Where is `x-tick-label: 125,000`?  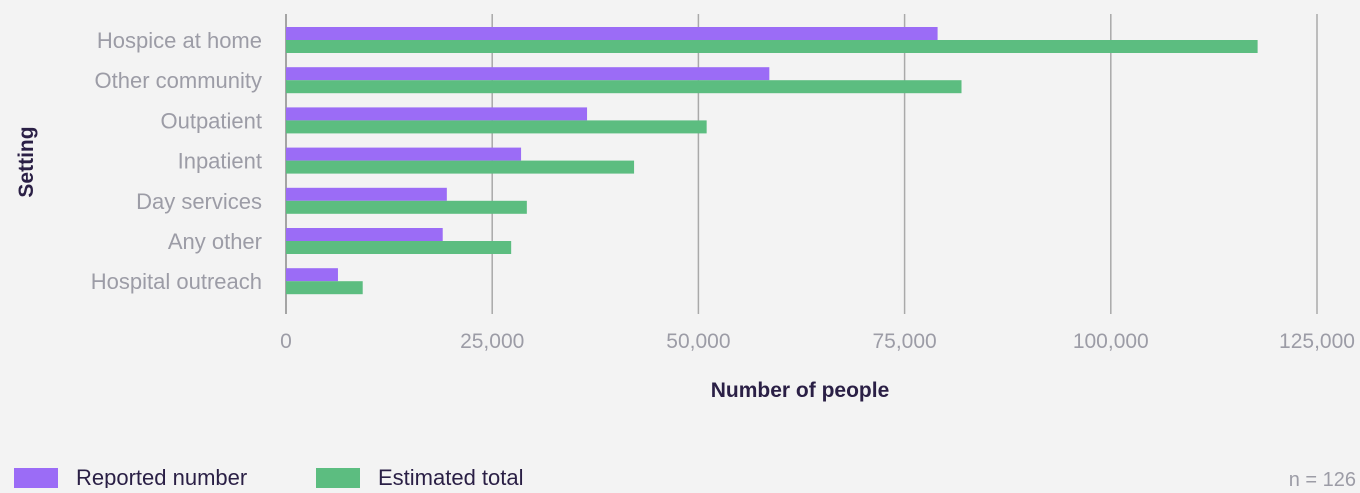
x-tick-label: 125,000 is located at coordinates (1317, 341).